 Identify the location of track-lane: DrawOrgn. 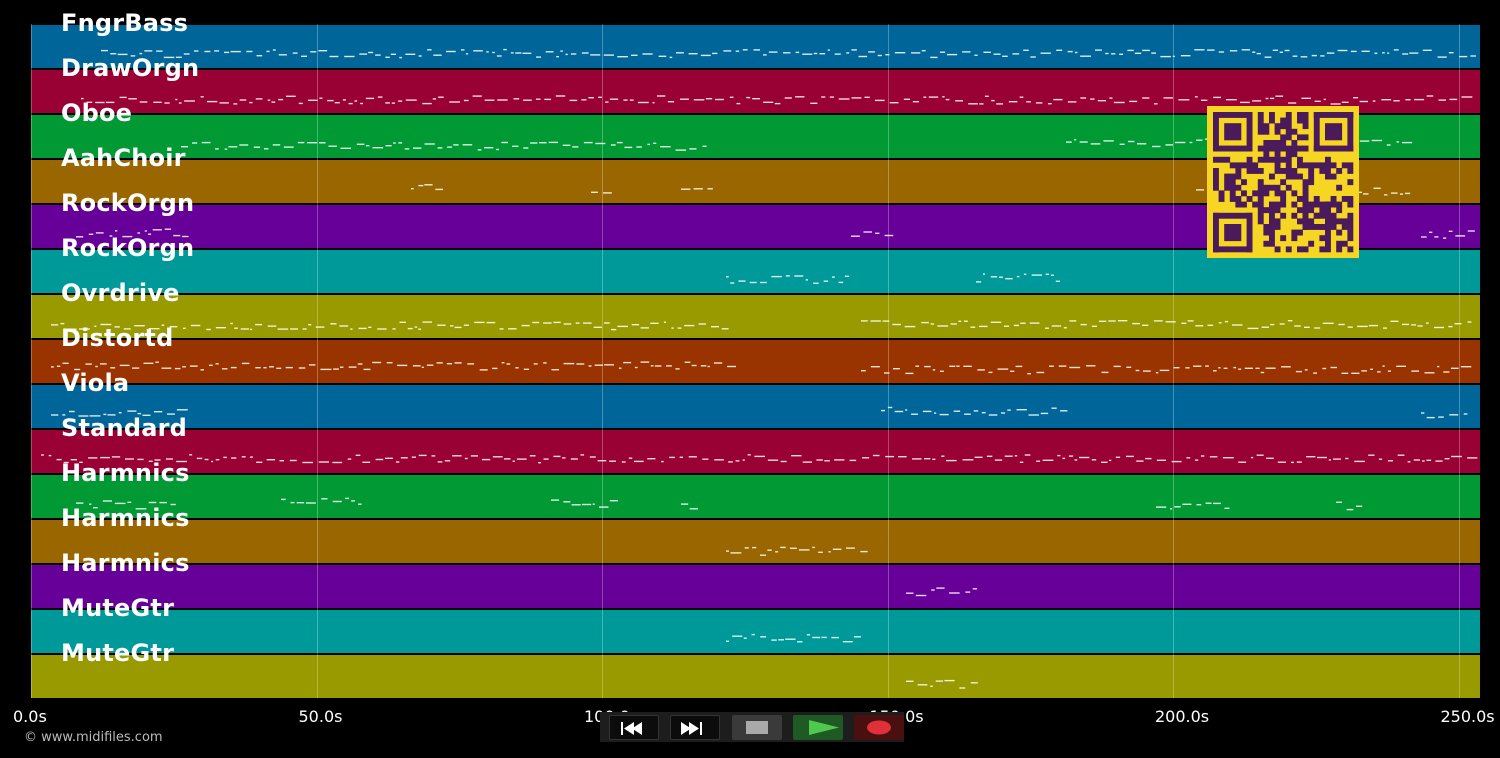
(755, 83).